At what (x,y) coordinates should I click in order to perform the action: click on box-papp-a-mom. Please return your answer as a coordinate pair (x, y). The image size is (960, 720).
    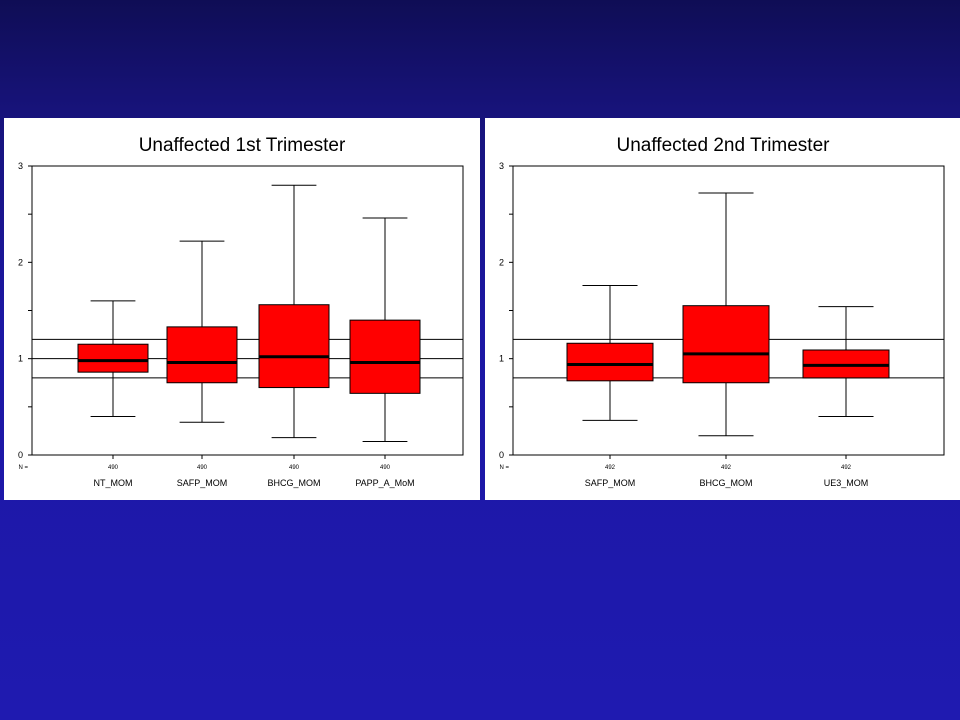
    Looking at the image, I should click on (385, 330).